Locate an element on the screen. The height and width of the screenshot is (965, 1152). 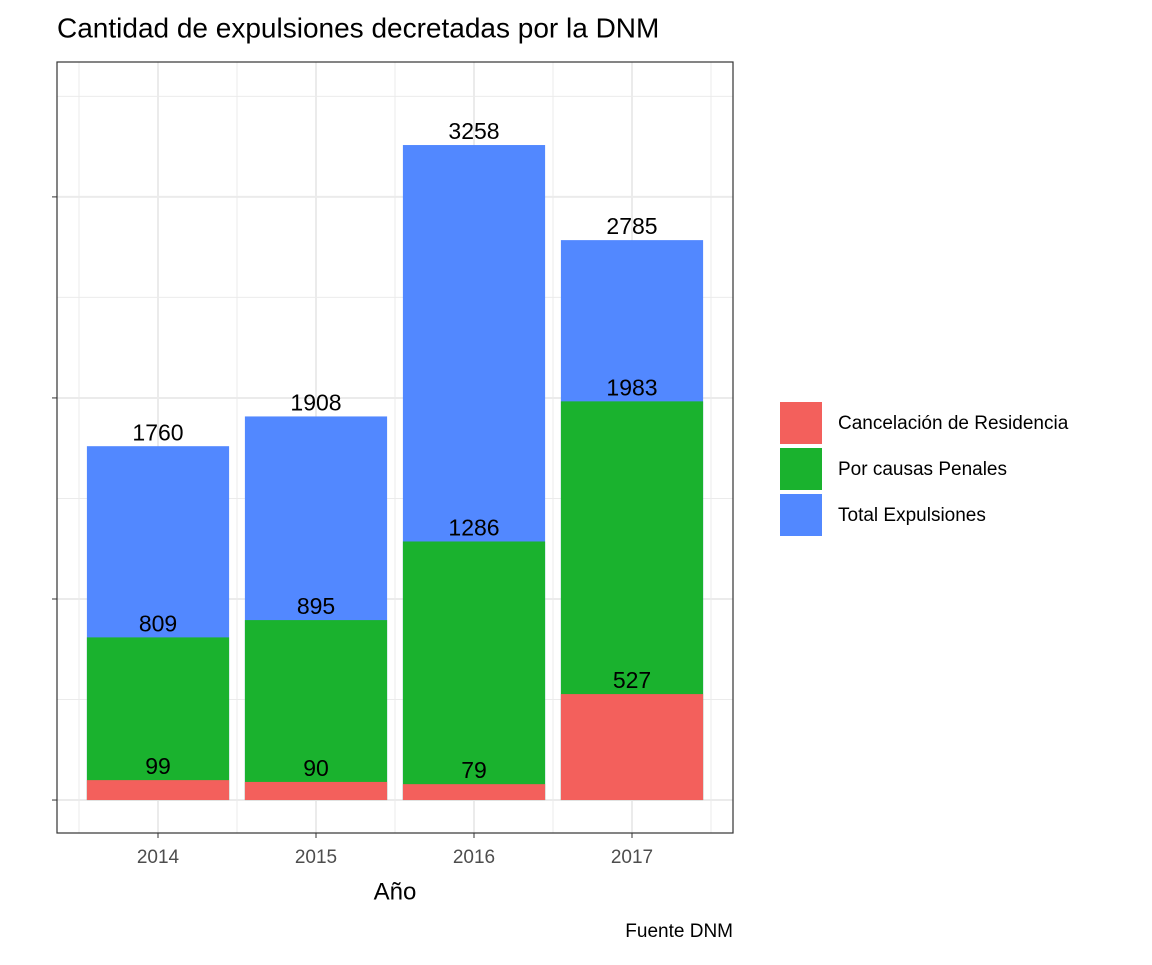
value-label: 1983 is located at coordinates (631, 387).